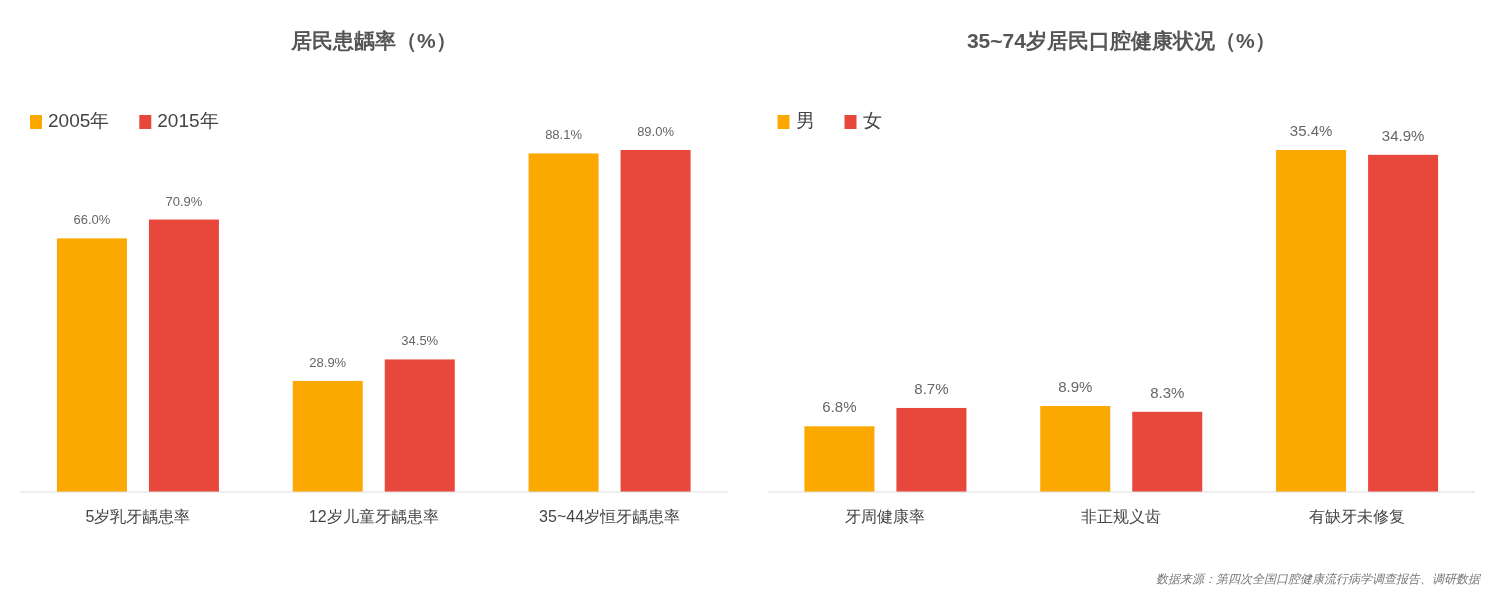 The image size is (1495, 590). What do you see at coordinates (373, 40) in the screenshot?
I see `chart-title: 居民患龋率（%）` at bounding box center [373, 40].